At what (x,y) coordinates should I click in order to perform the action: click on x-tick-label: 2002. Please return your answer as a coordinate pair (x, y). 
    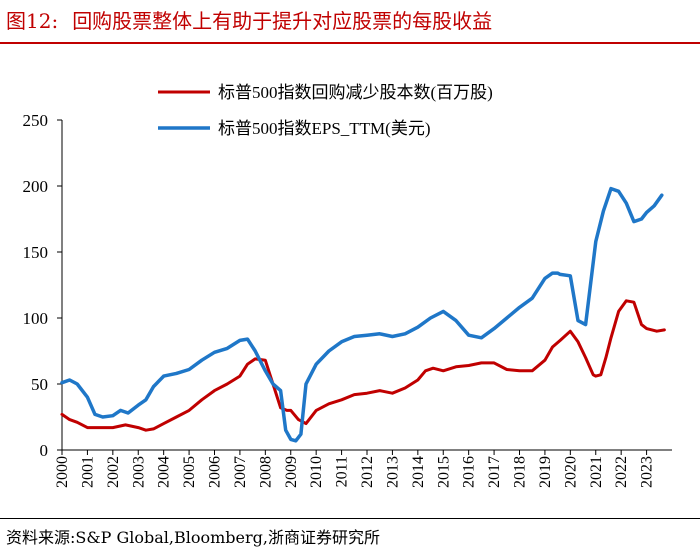
    Looking at the image, I should click on (113, 472).